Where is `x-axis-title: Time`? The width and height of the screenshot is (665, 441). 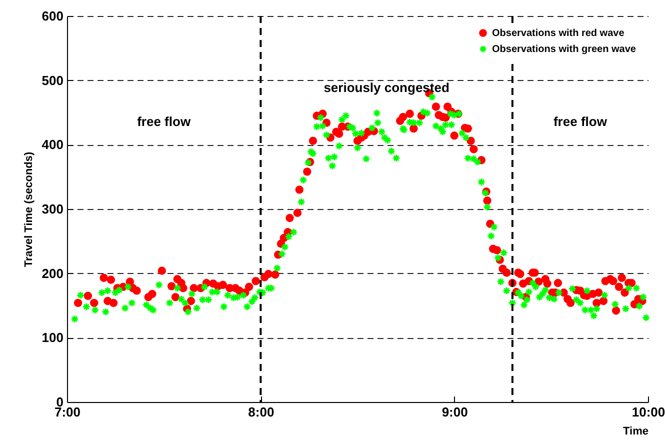
x-axis-title: Time is located at coordinates (635, 432).